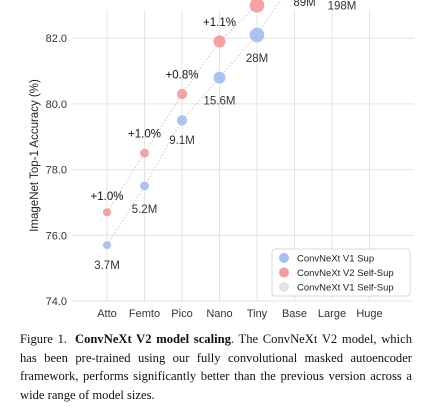 The width and height of the screenshot is (429, 408). I want to click on x-tick-label: Femto, so click(144, 314).